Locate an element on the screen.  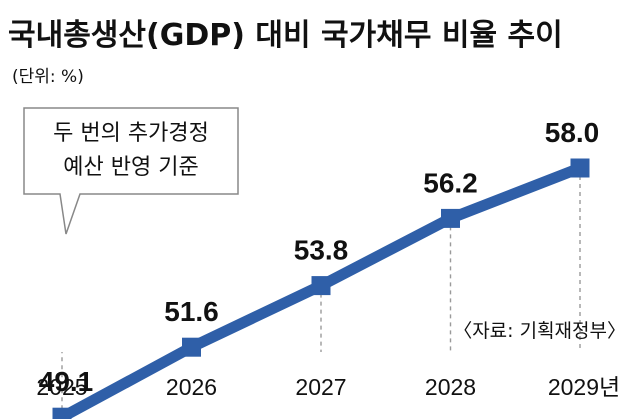
data-label: 49.1 is located at coordinates (66, 381).